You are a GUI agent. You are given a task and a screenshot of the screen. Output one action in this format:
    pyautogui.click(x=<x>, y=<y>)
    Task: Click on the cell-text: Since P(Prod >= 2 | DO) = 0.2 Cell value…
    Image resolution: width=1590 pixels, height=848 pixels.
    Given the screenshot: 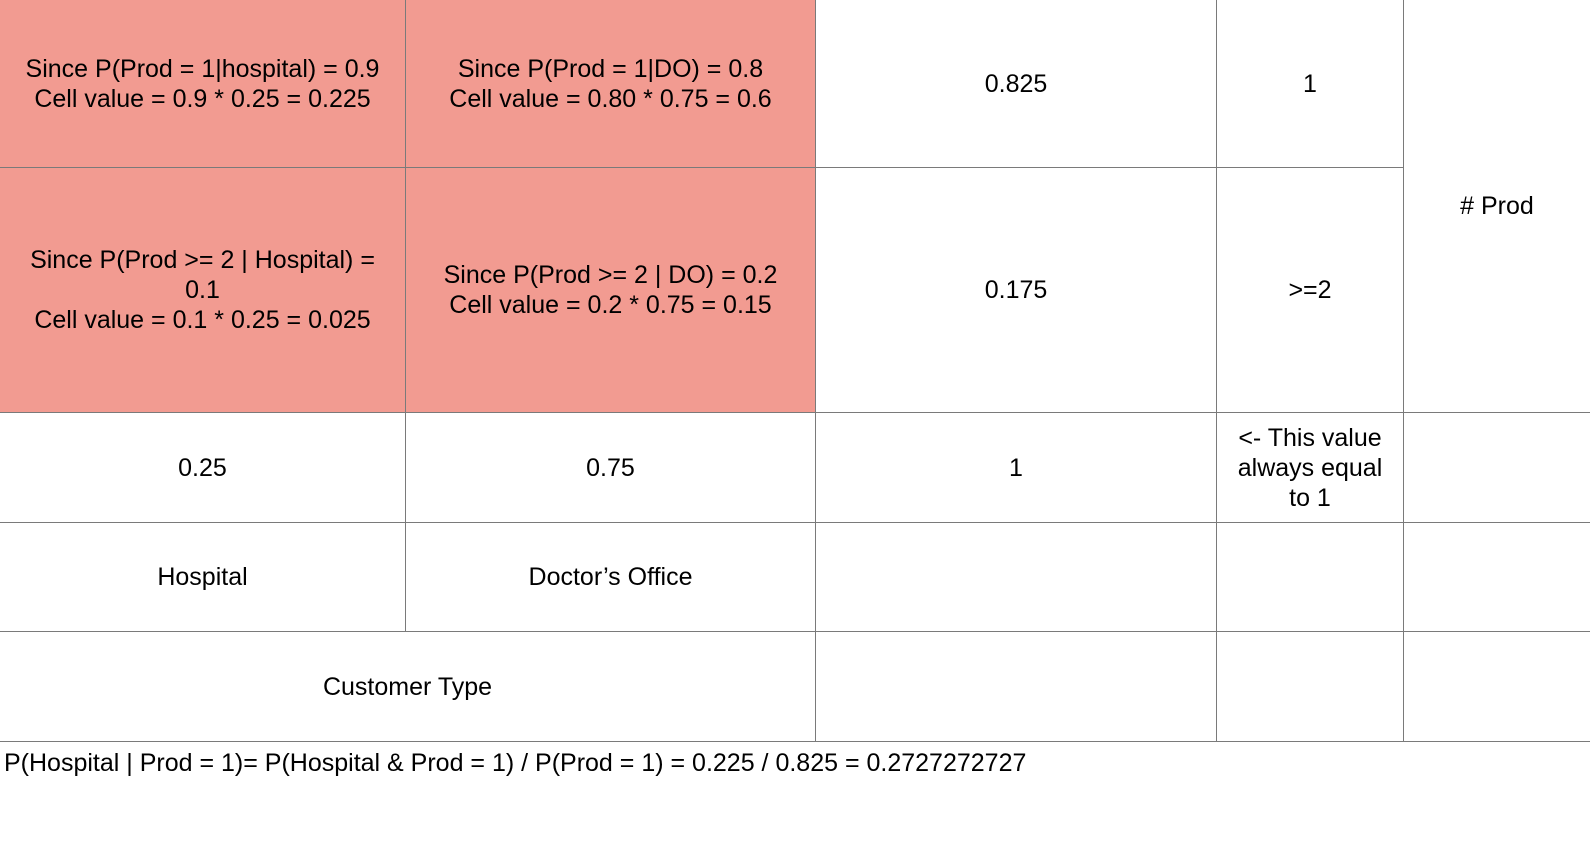 What is the action you would take?
    pyautogui.click(x=610, y=290)
    